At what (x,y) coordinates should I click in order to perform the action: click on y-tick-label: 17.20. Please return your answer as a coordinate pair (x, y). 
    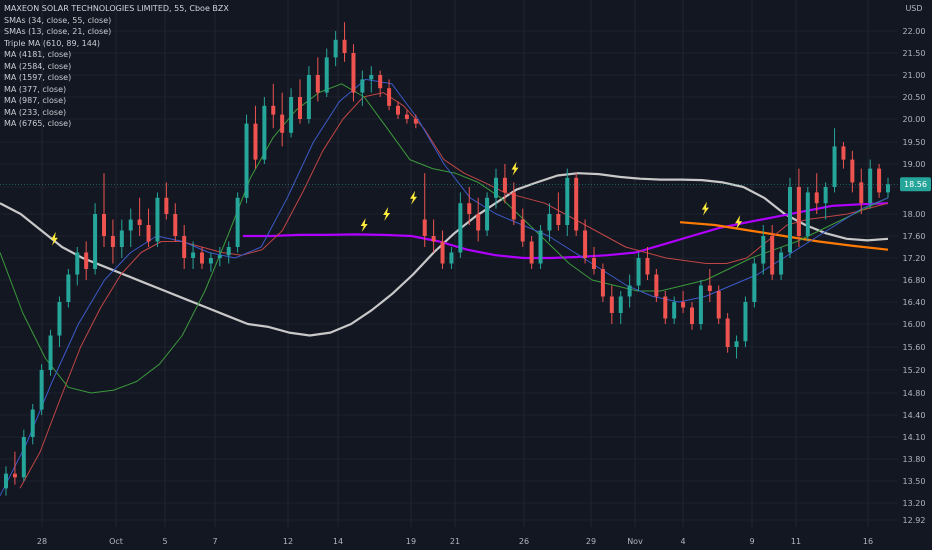
    Looking at the image, I should click on (914, 258).